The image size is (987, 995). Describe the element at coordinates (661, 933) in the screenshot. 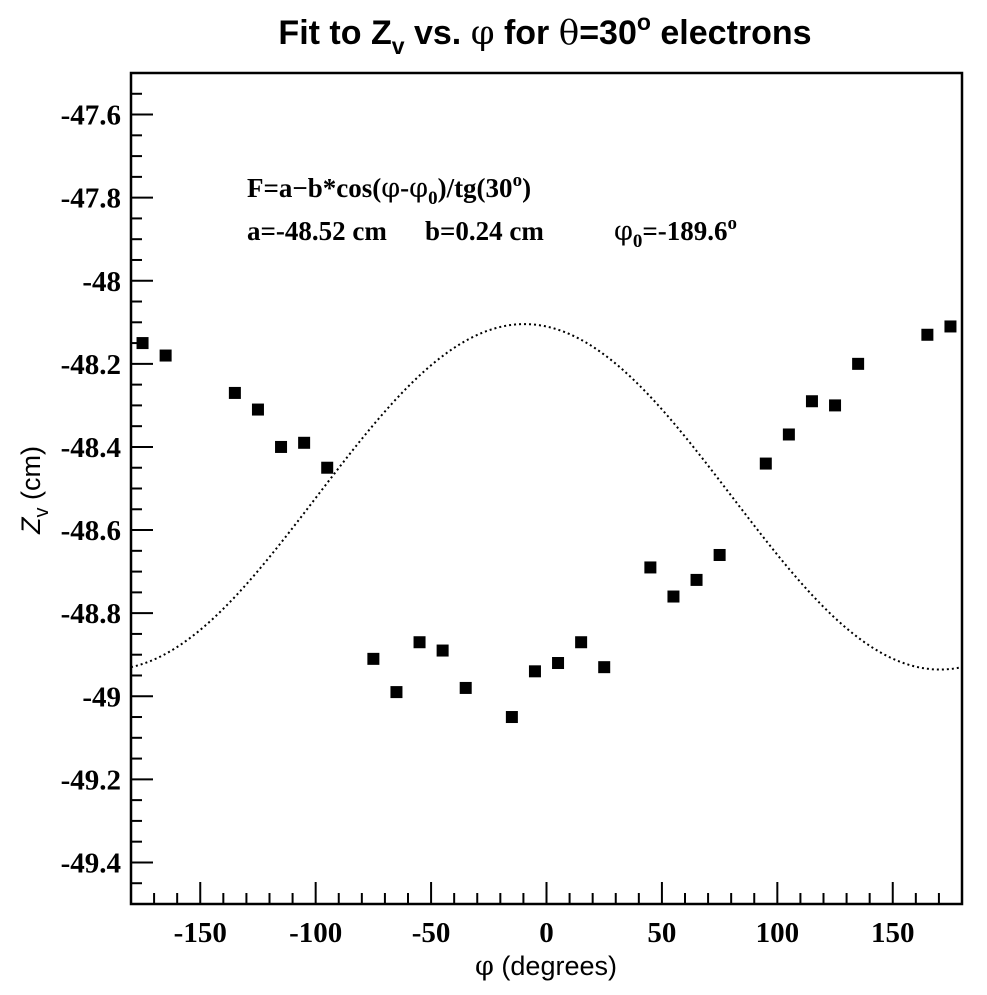

I see `x-tick-label: 50` at that location.